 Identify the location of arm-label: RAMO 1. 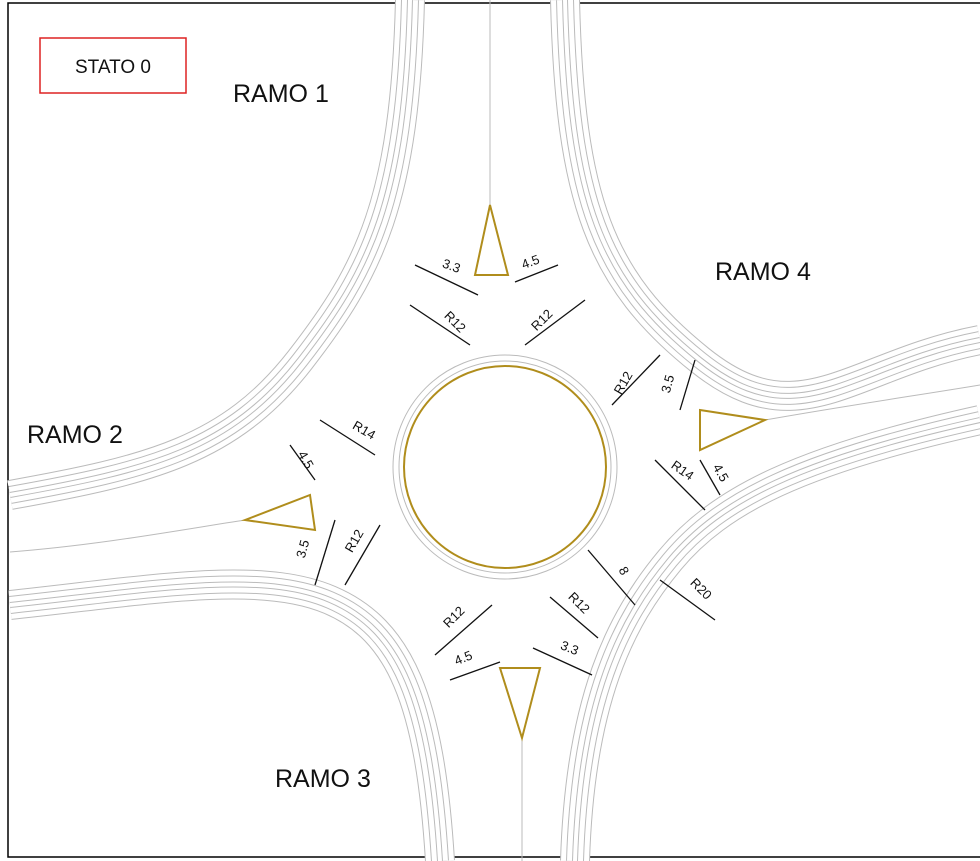
(281, 94).